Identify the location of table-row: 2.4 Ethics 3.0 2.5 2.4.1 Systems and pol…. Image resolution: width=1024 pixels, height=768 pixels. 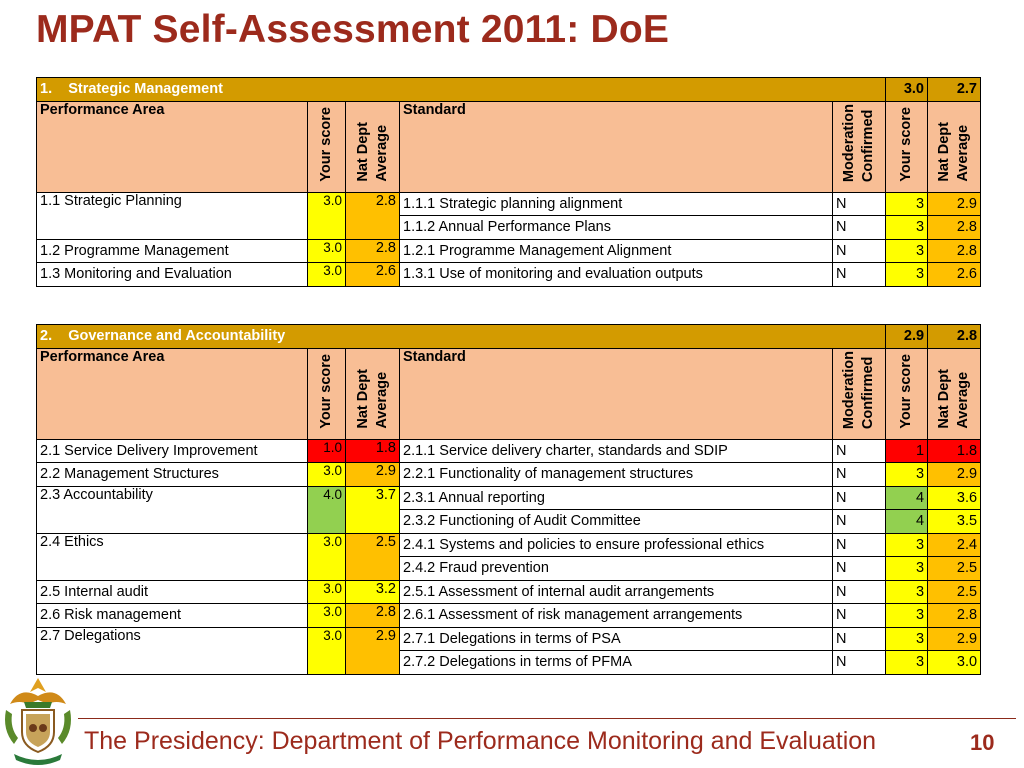
(509, 556).